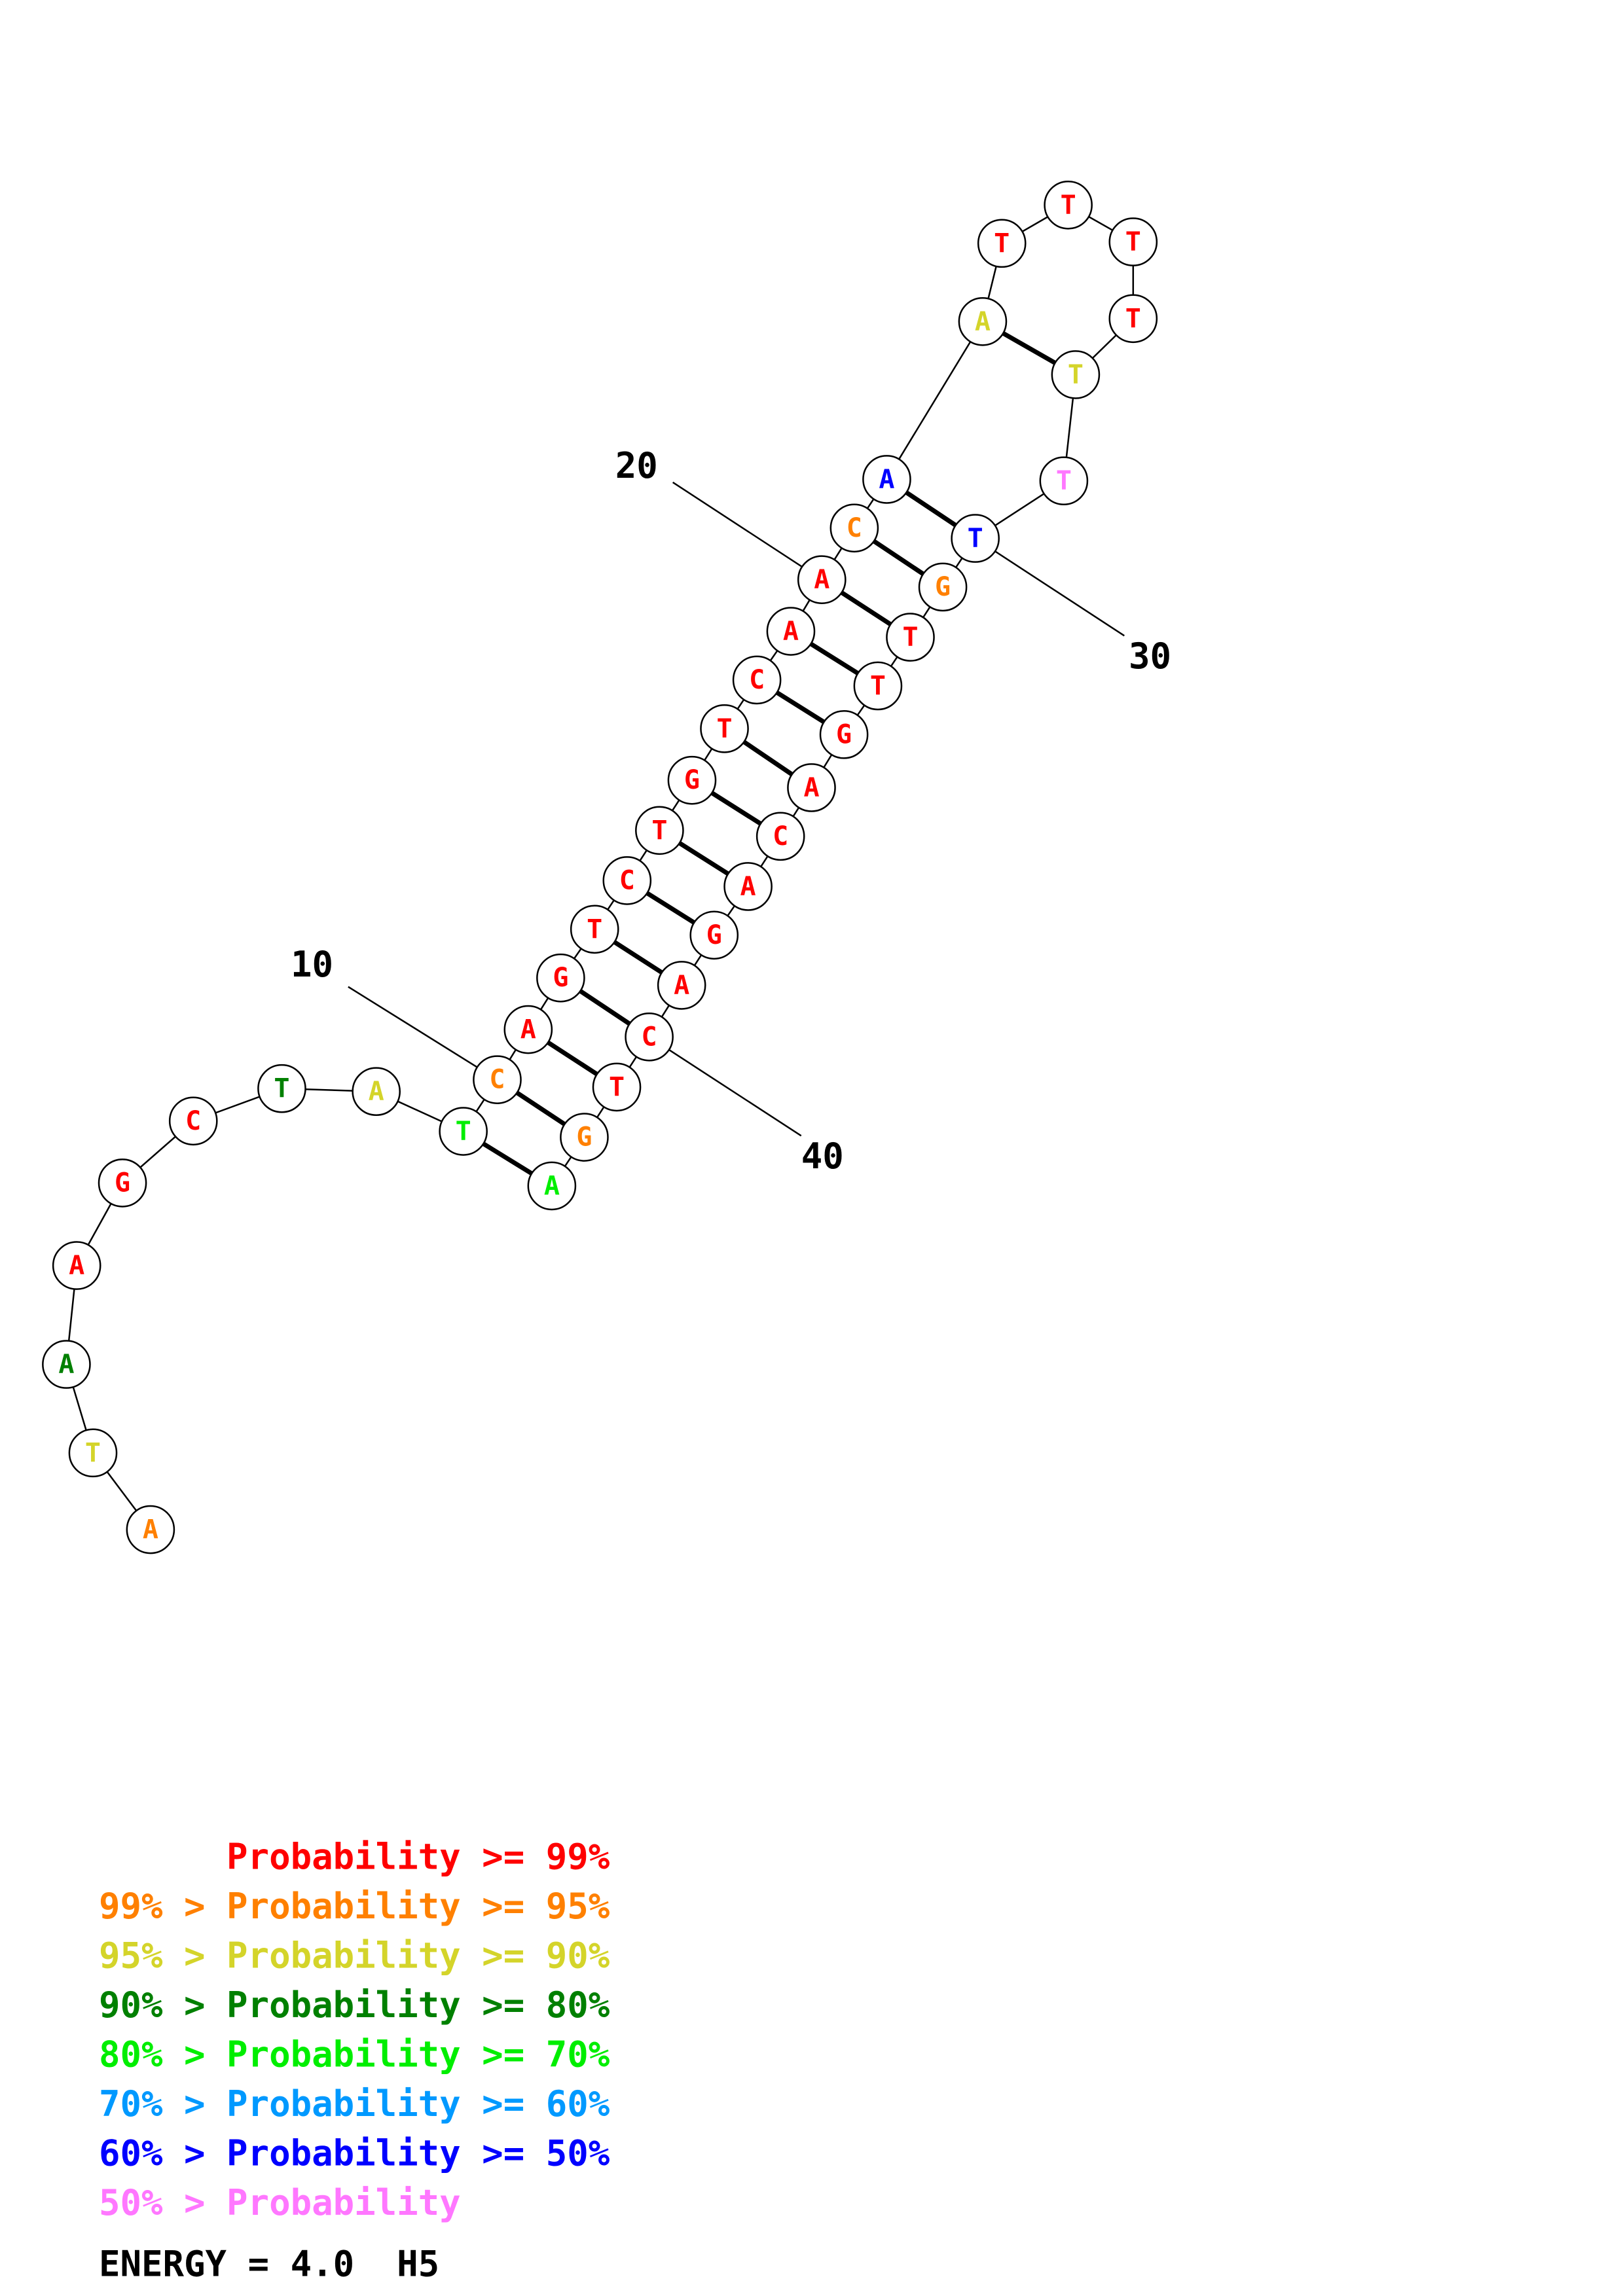 The width and height of the screenshot is (1623, 2296). What do you see at coordinates (354, 1955) in the screenshot?
I see `legend-line: 95% > Probability >= 90%` at bounding box center [354, 1955].